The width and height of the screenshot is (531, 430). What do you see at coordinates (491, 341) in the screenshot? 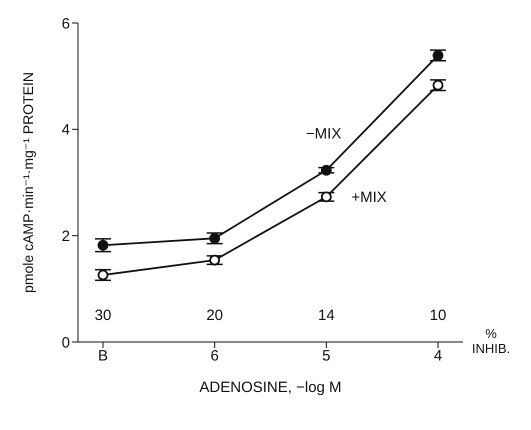
I see `text: % INHIB.` at bounding box center [491, 341].